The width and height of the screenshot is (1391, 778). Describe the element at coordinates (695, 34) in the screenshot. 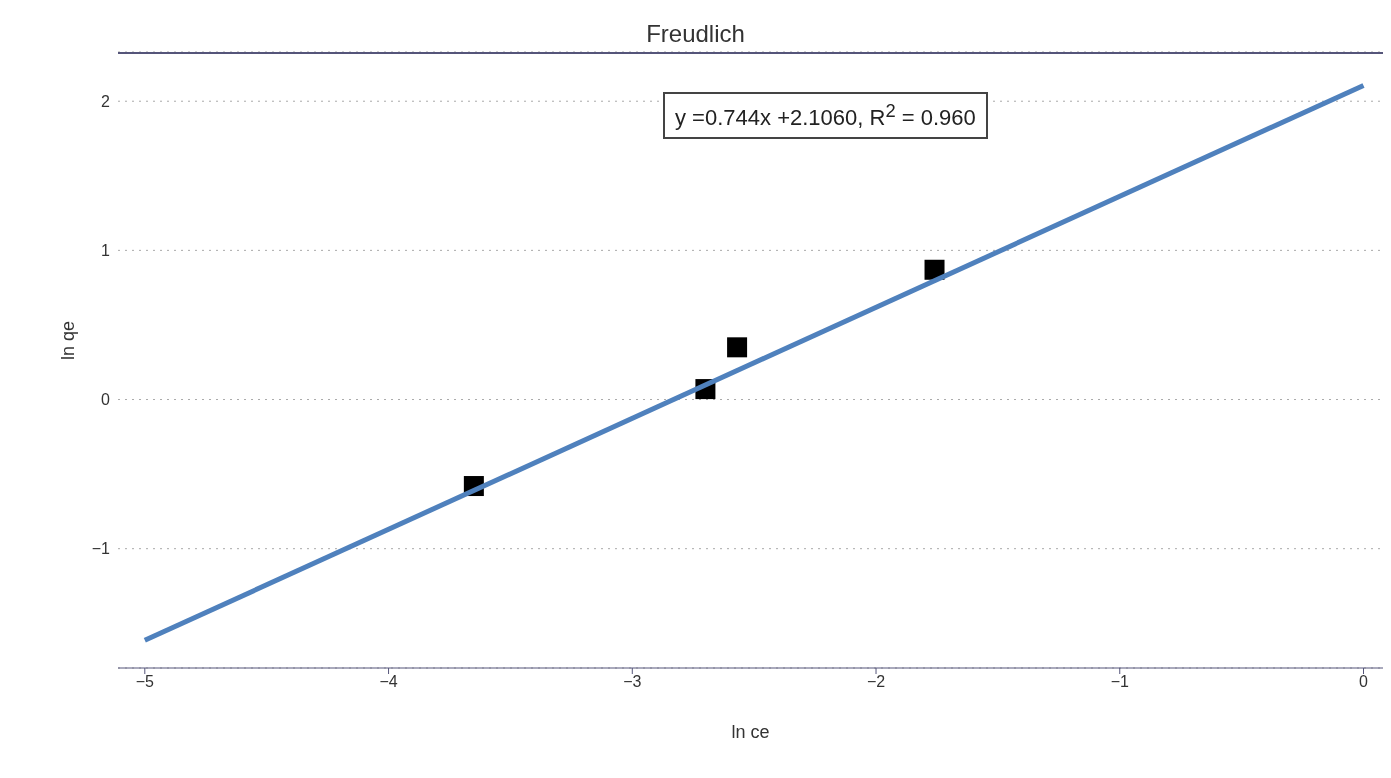

I see `chart-title: Freudlich` at that location.